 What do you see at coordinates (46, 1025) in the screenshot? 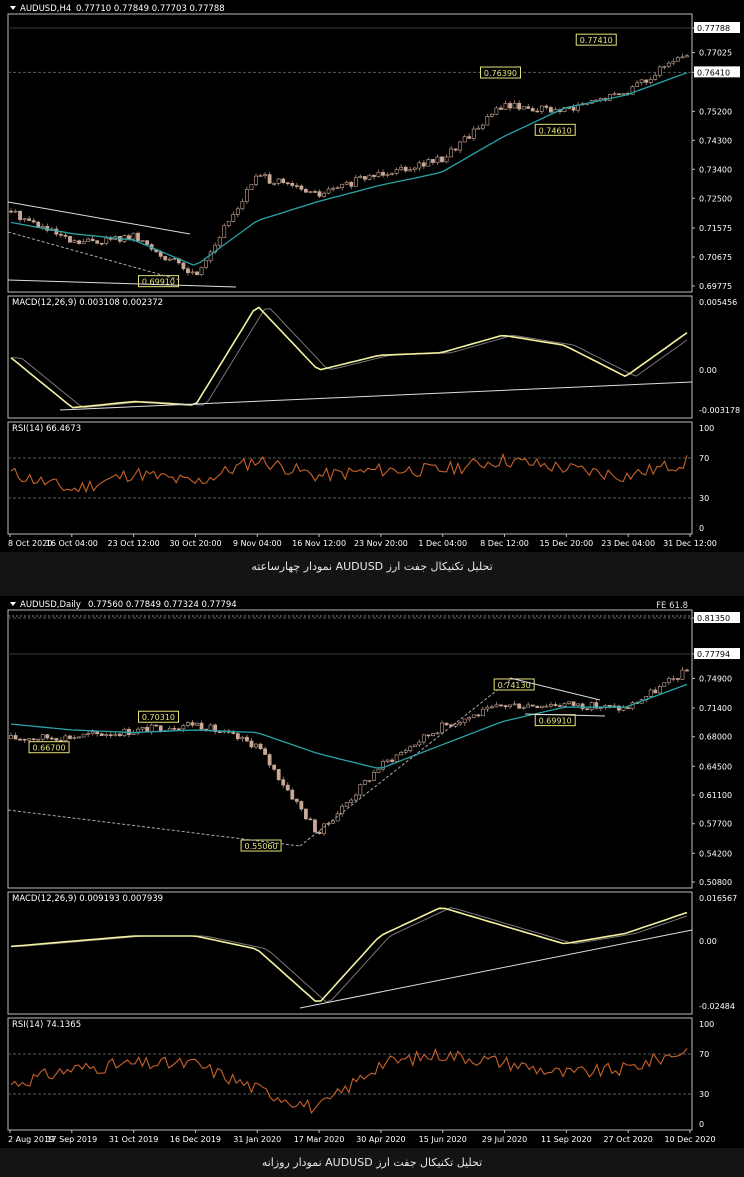
I see `rsi-label: RSI(14) 74.1365` at bounding box center [46, 1025].